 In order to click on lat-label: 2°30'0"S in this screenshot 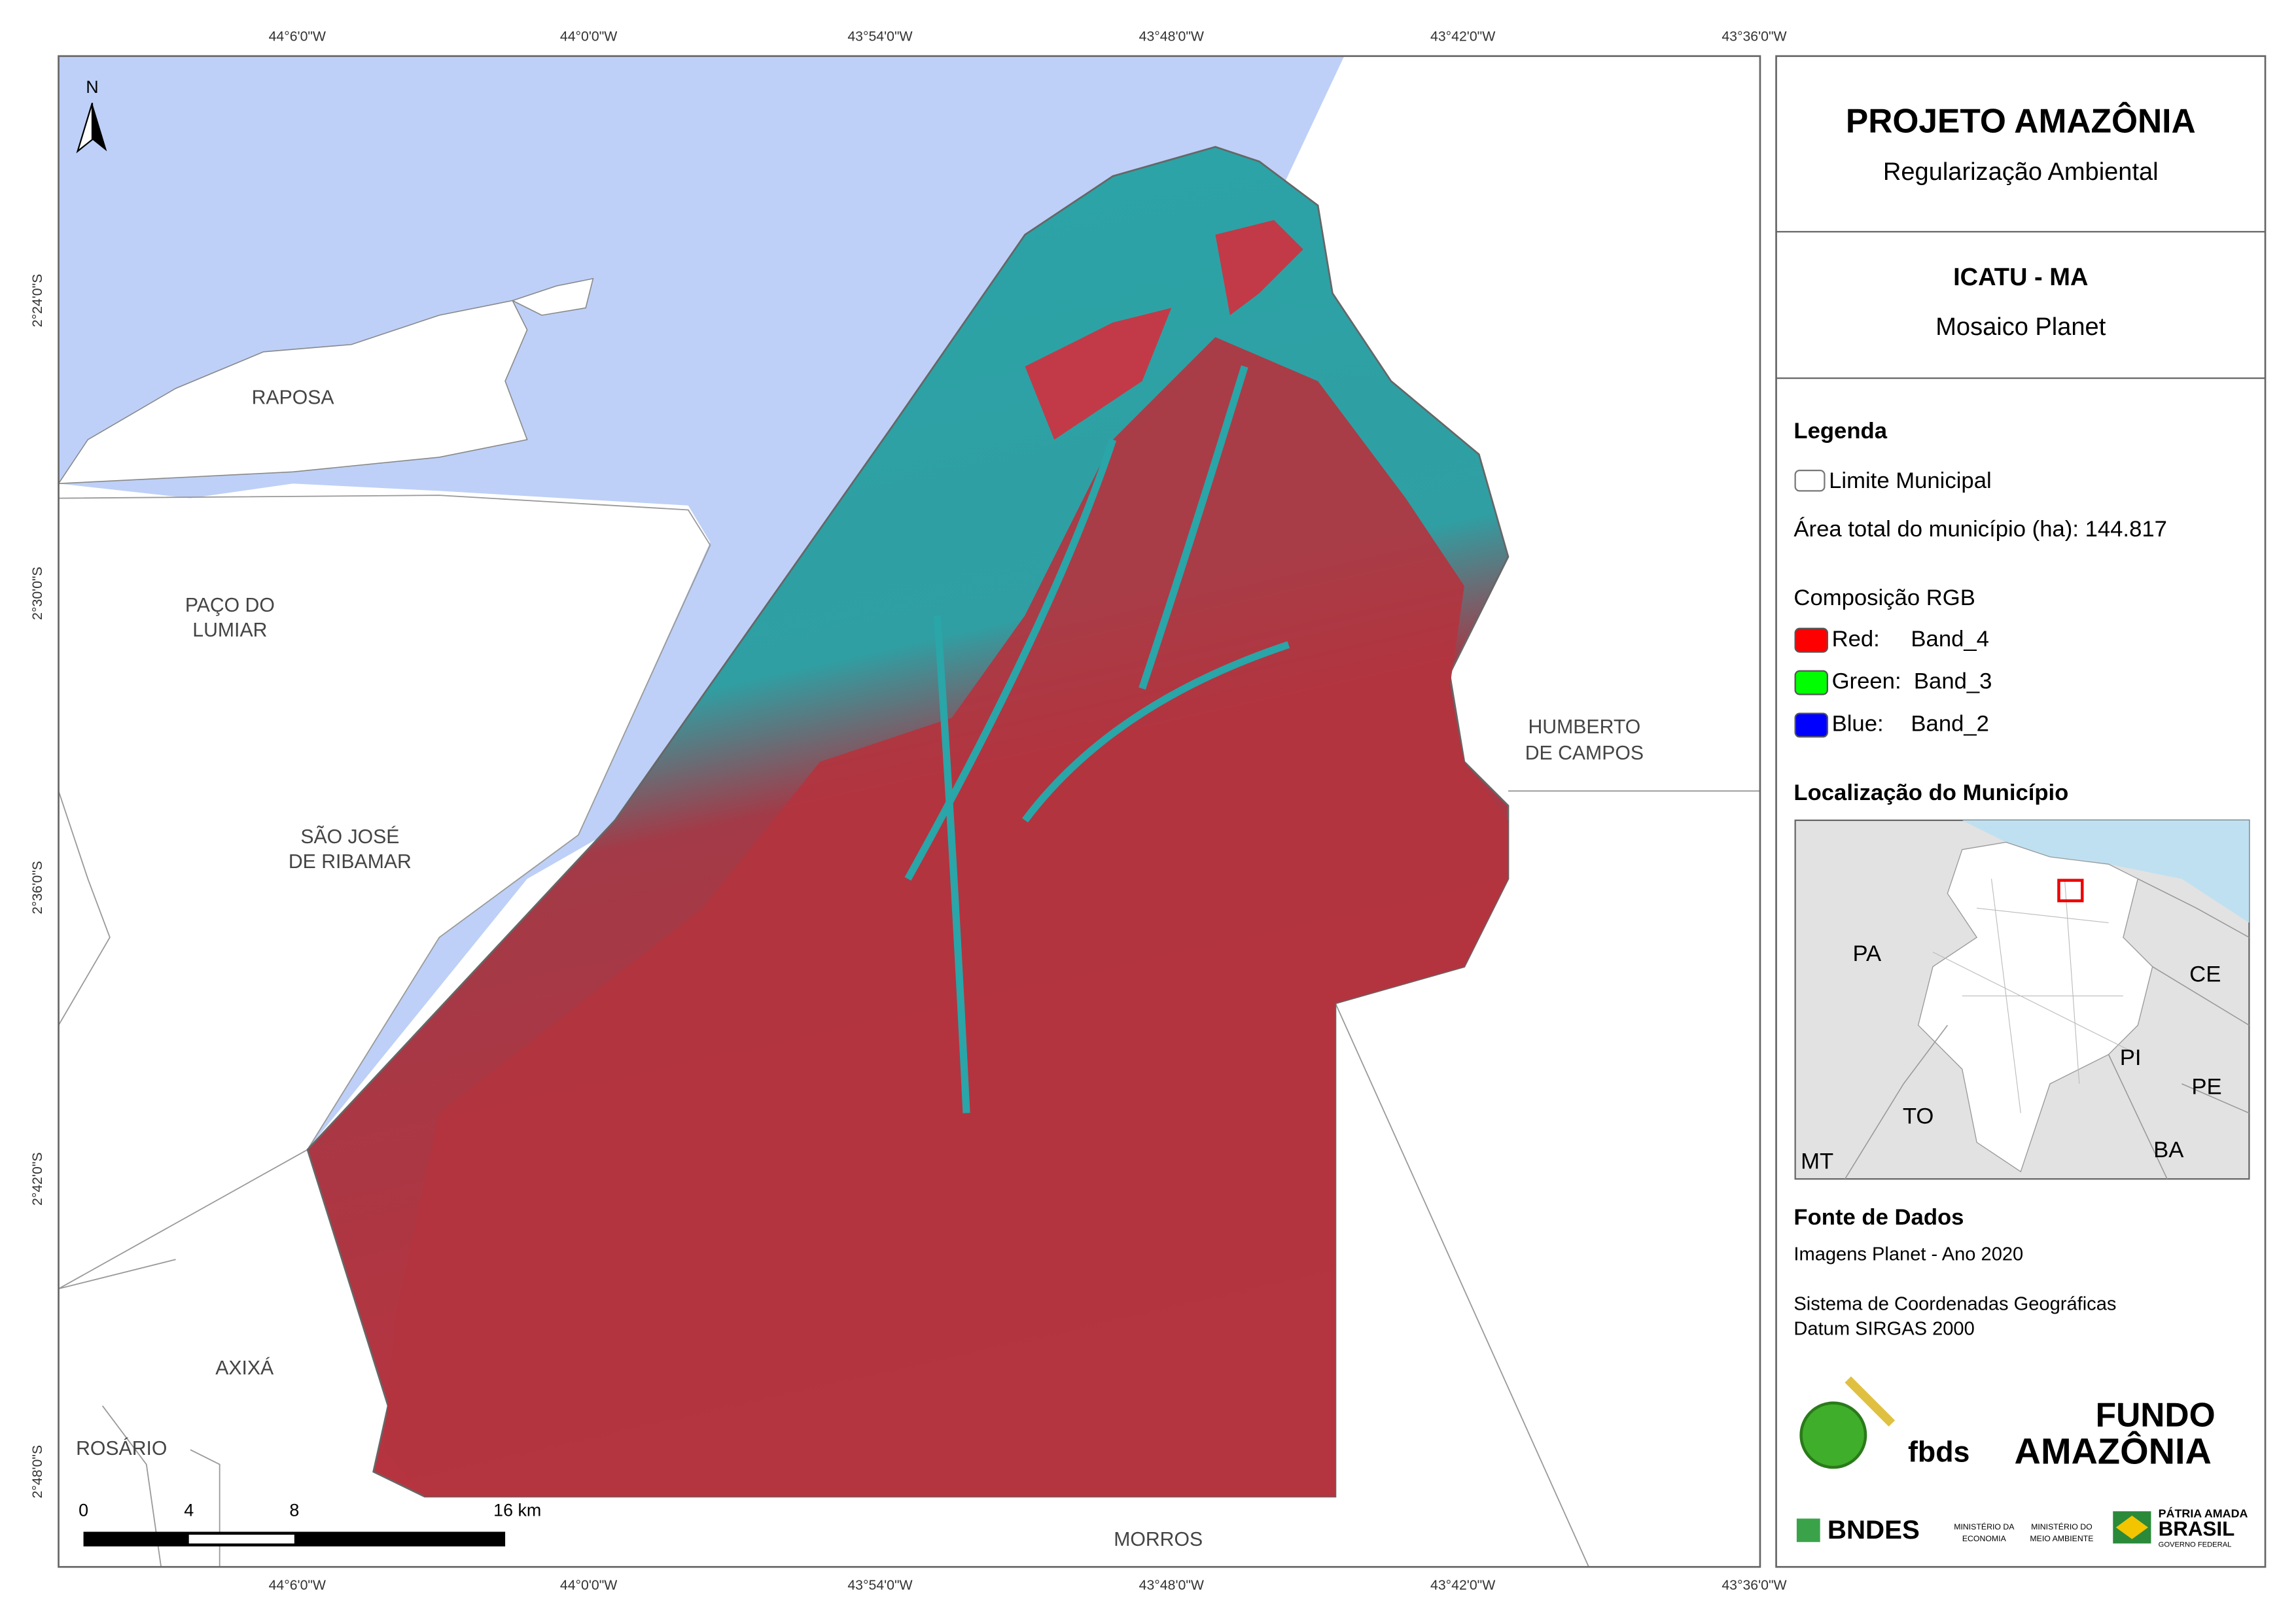, I will do `click(37, 593)`.